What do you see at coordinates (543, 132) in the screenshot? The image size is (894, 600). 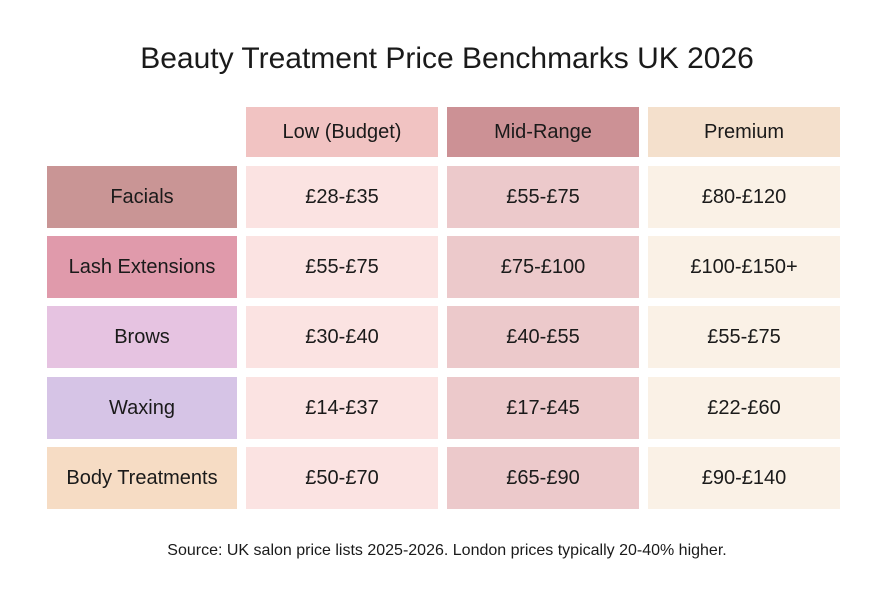 I see `column-header: Mid-Range` at bounding box center [543, 132].